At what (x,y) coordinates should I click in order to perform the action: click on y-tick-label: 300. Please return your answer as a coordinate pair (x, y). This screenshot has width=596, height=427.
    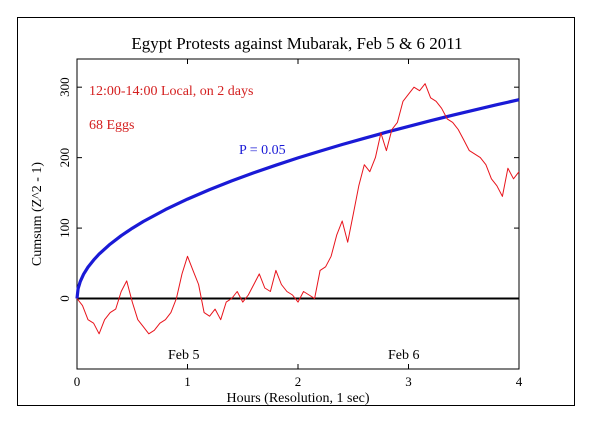
    Looking at the image, I should click on (64, 87).